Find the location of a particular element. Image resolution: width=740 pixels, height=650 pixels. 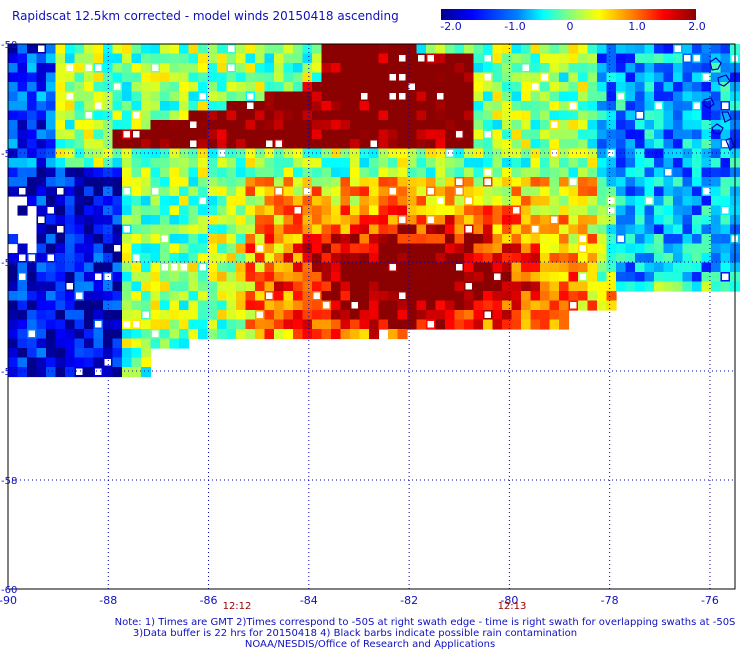

lon-tick-label: -90 is located at coordinates (8, 600).